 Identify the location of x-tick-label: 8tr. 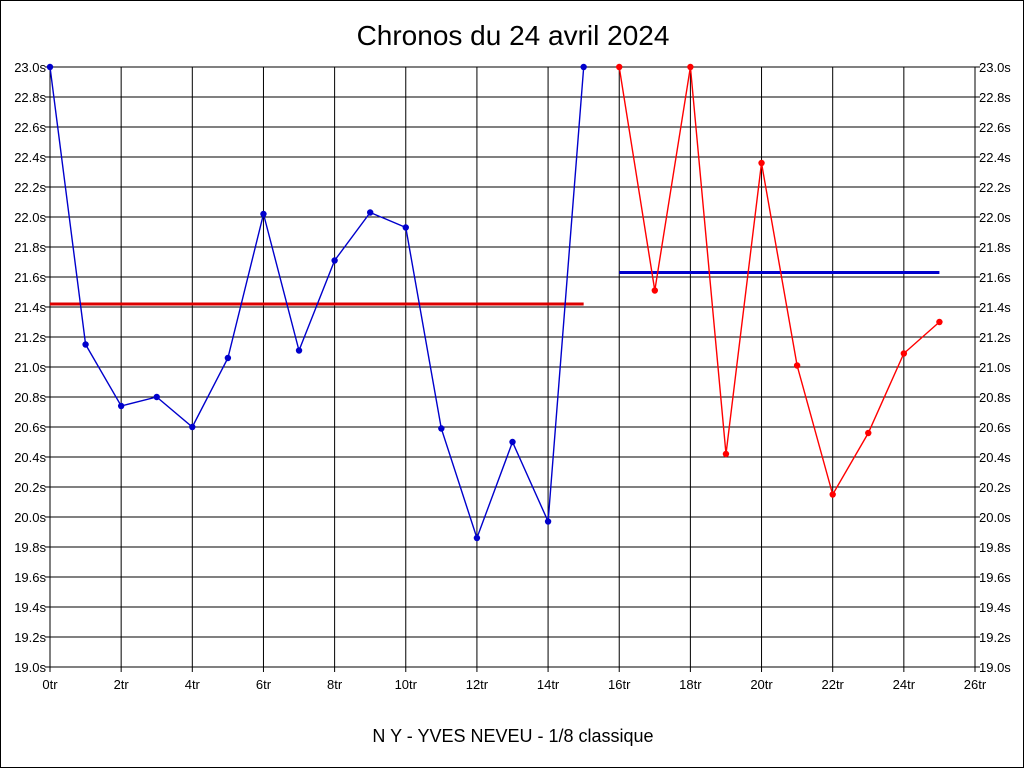
(335, 684).